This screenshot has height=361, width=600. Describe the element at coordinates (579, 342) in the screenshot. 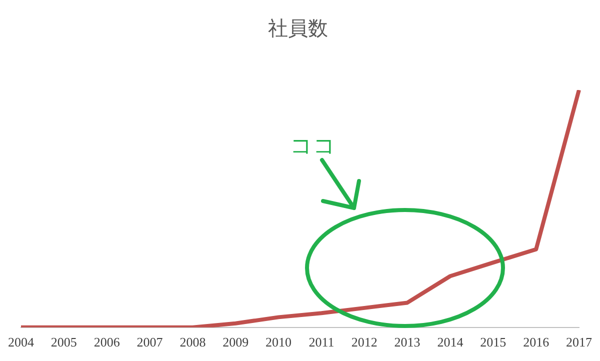

I see `x-tick-label: 2017` at that location.